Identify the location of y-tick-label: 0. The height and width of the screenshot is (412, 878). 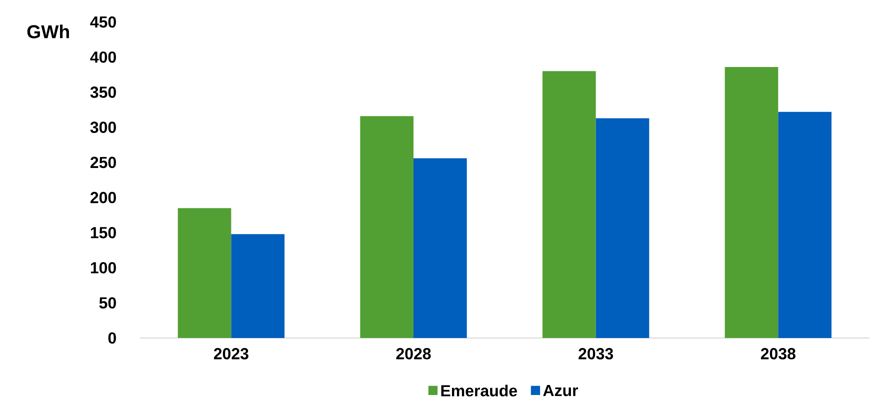
(112, 338).